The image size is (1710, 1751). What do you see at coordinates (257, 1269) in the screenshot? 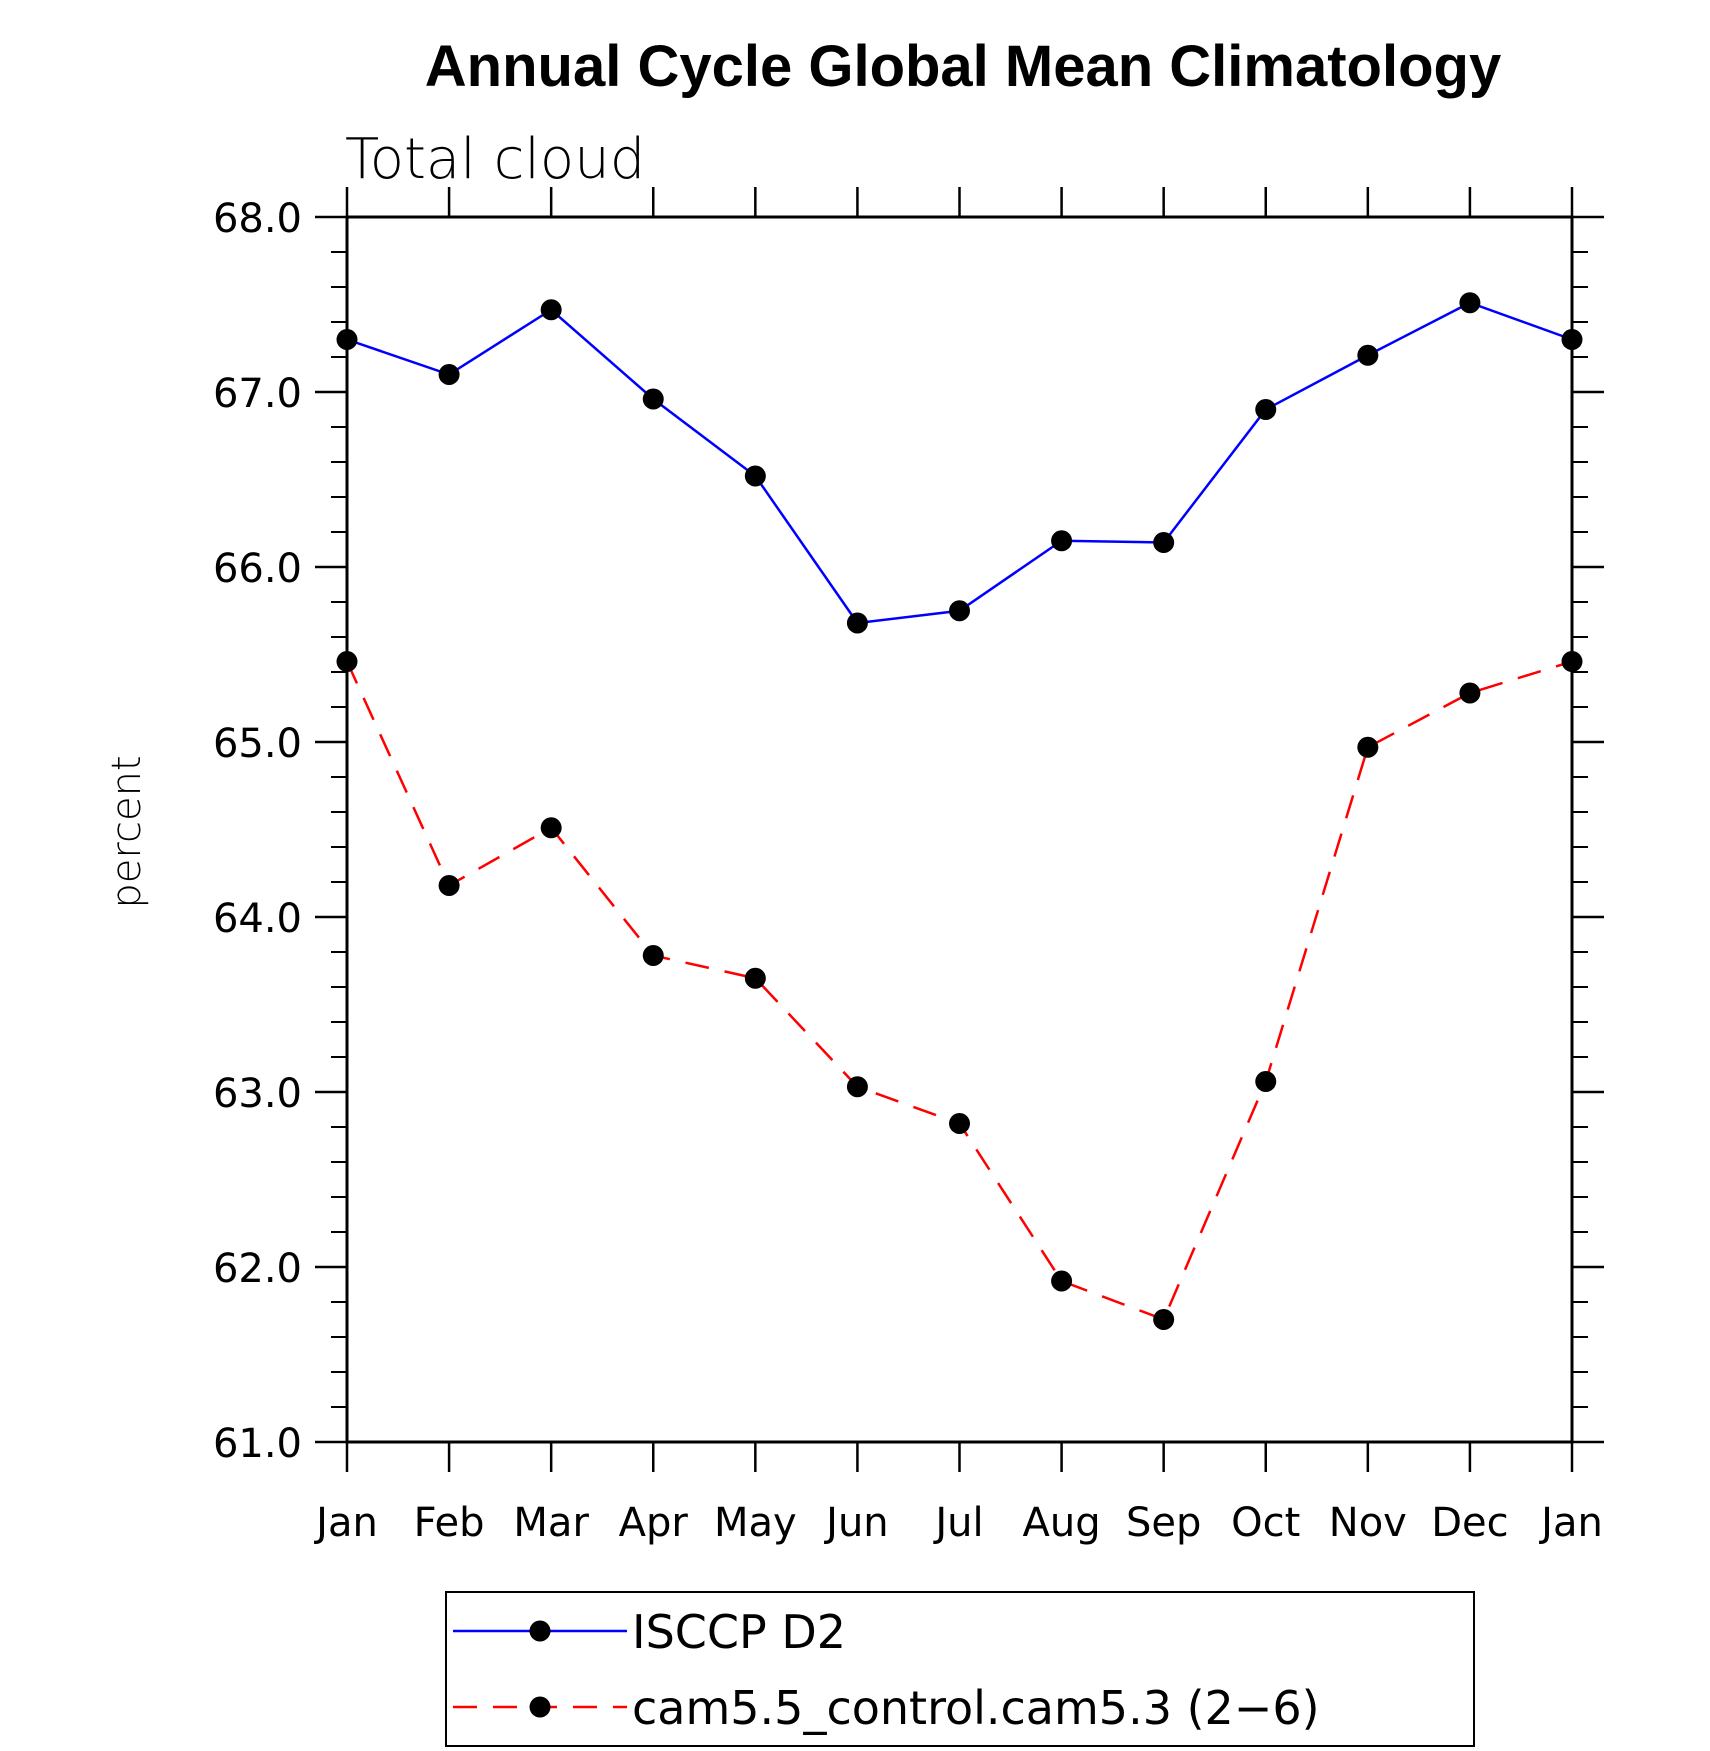
I see `y-tick-label: 62.0` at bounding box center [257, 1269].